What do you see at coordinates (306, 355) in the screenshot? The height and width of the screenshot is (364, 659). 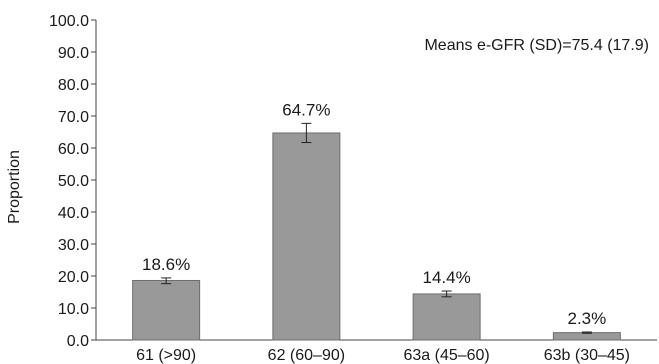 I see `x-tick-label: 62 (60–90)` at bounding box center [306, 355].